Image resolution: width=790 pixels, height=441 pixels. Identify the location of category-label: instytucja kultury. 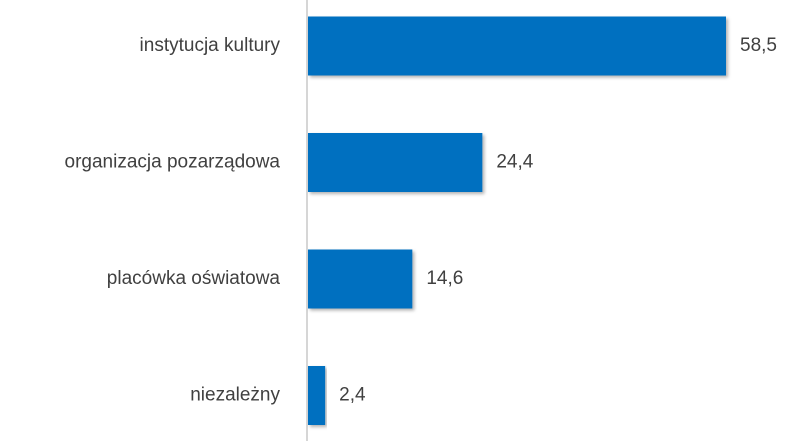
(210, 45).